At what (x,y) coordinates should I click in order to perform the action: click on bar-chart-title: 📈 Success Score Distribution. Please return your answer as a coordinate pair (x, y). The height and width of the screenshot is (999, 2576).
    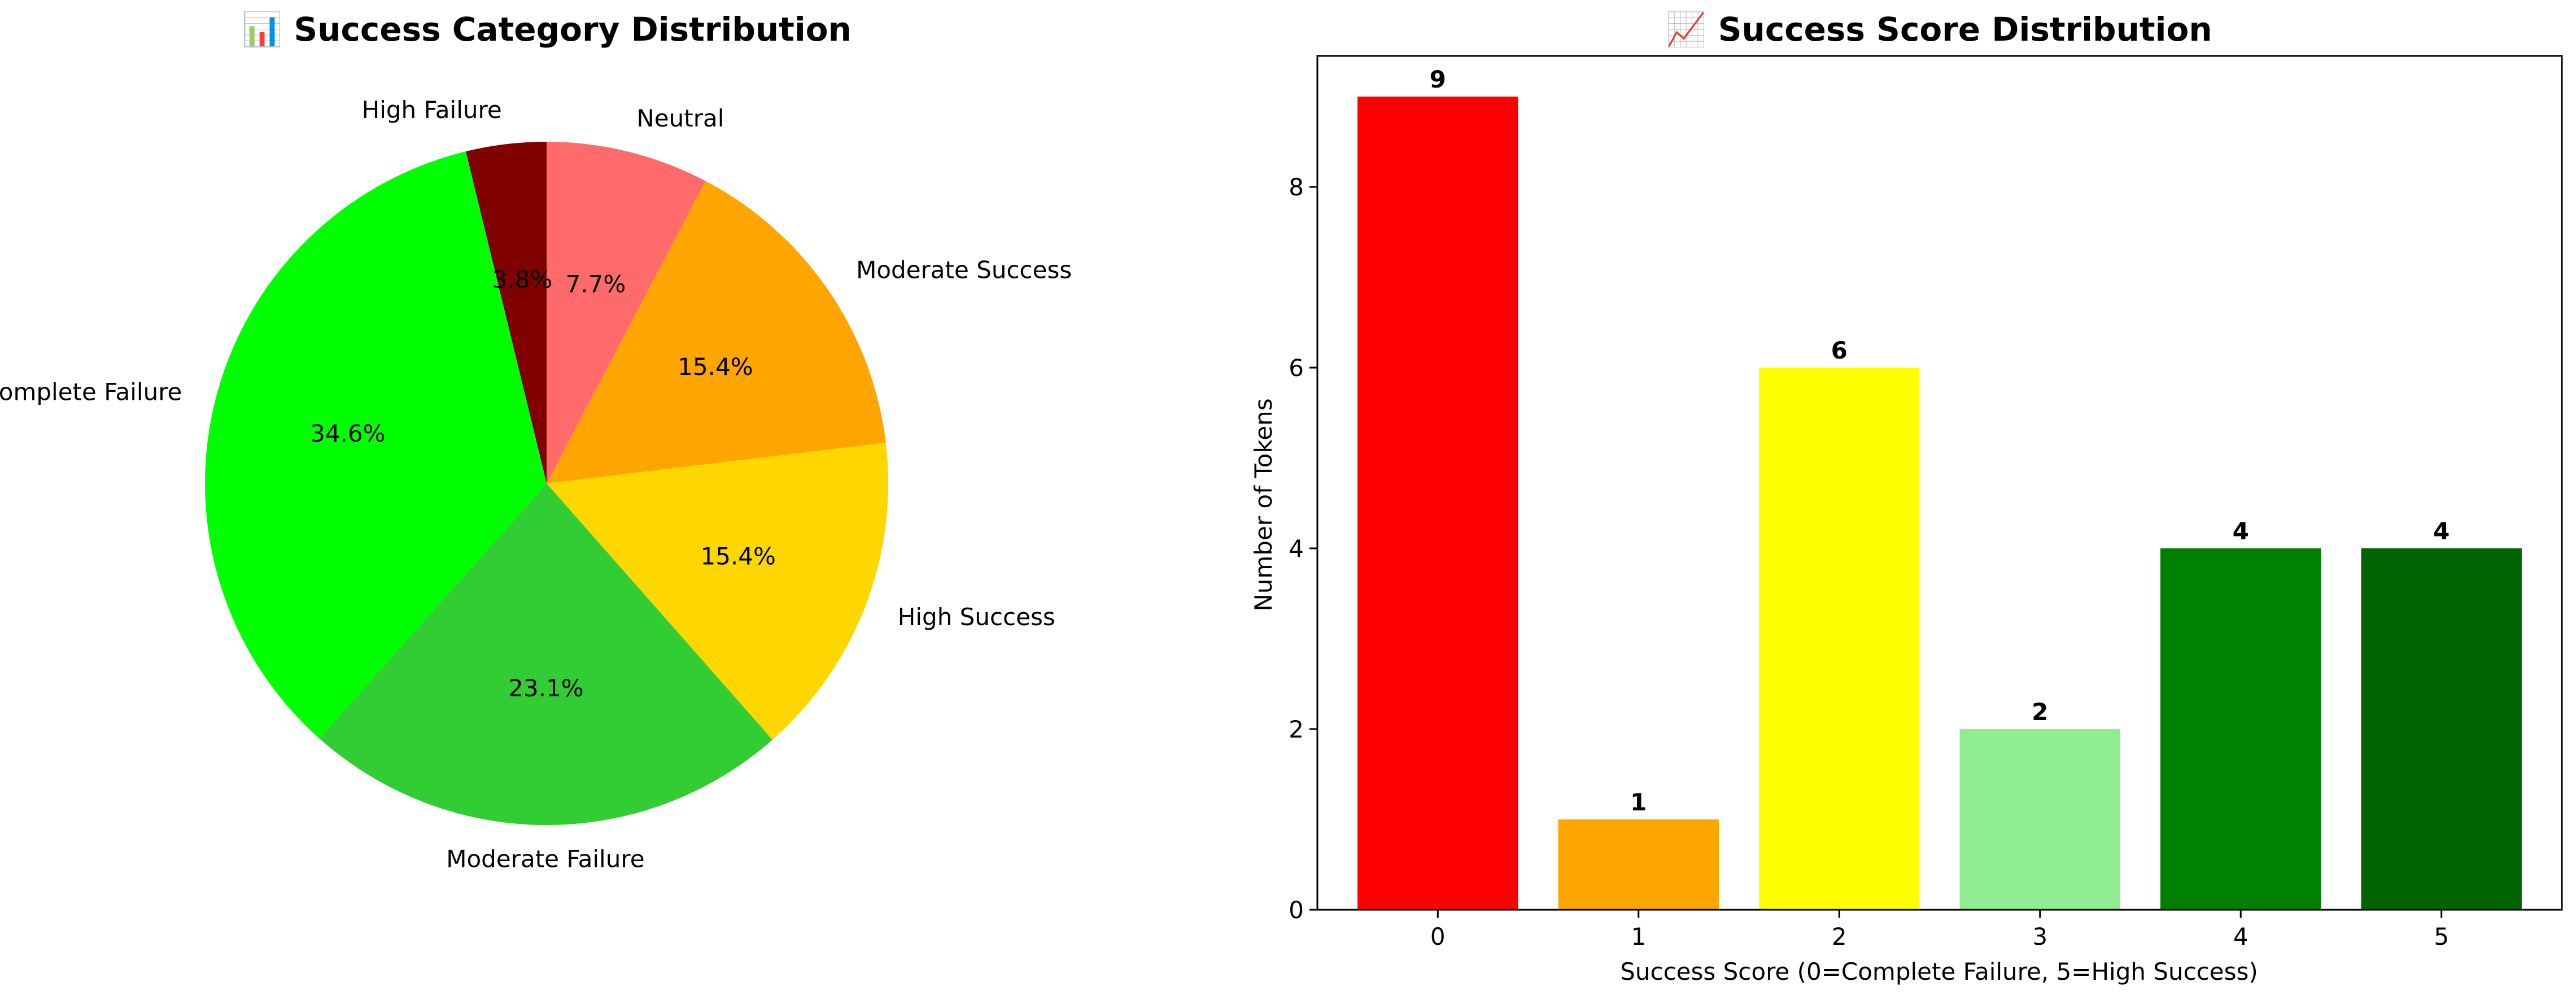
    Looking at the image, I should click on (1939, 29).